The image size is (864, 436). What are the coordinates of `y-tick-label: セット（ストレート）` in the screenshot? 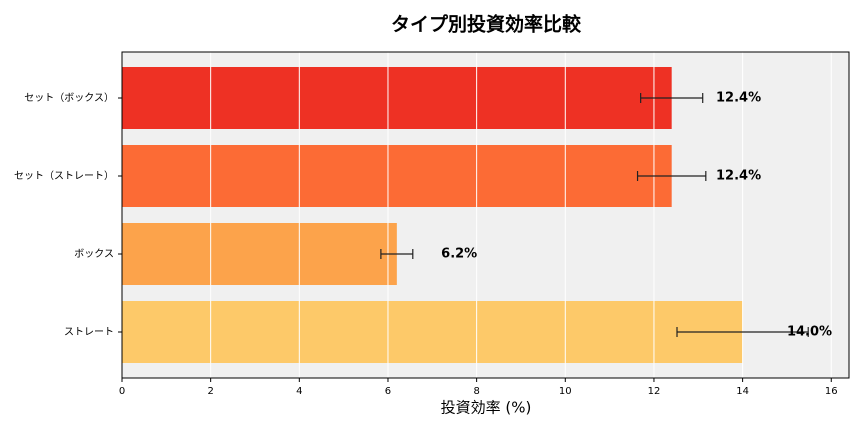 It's located at (64, 176).